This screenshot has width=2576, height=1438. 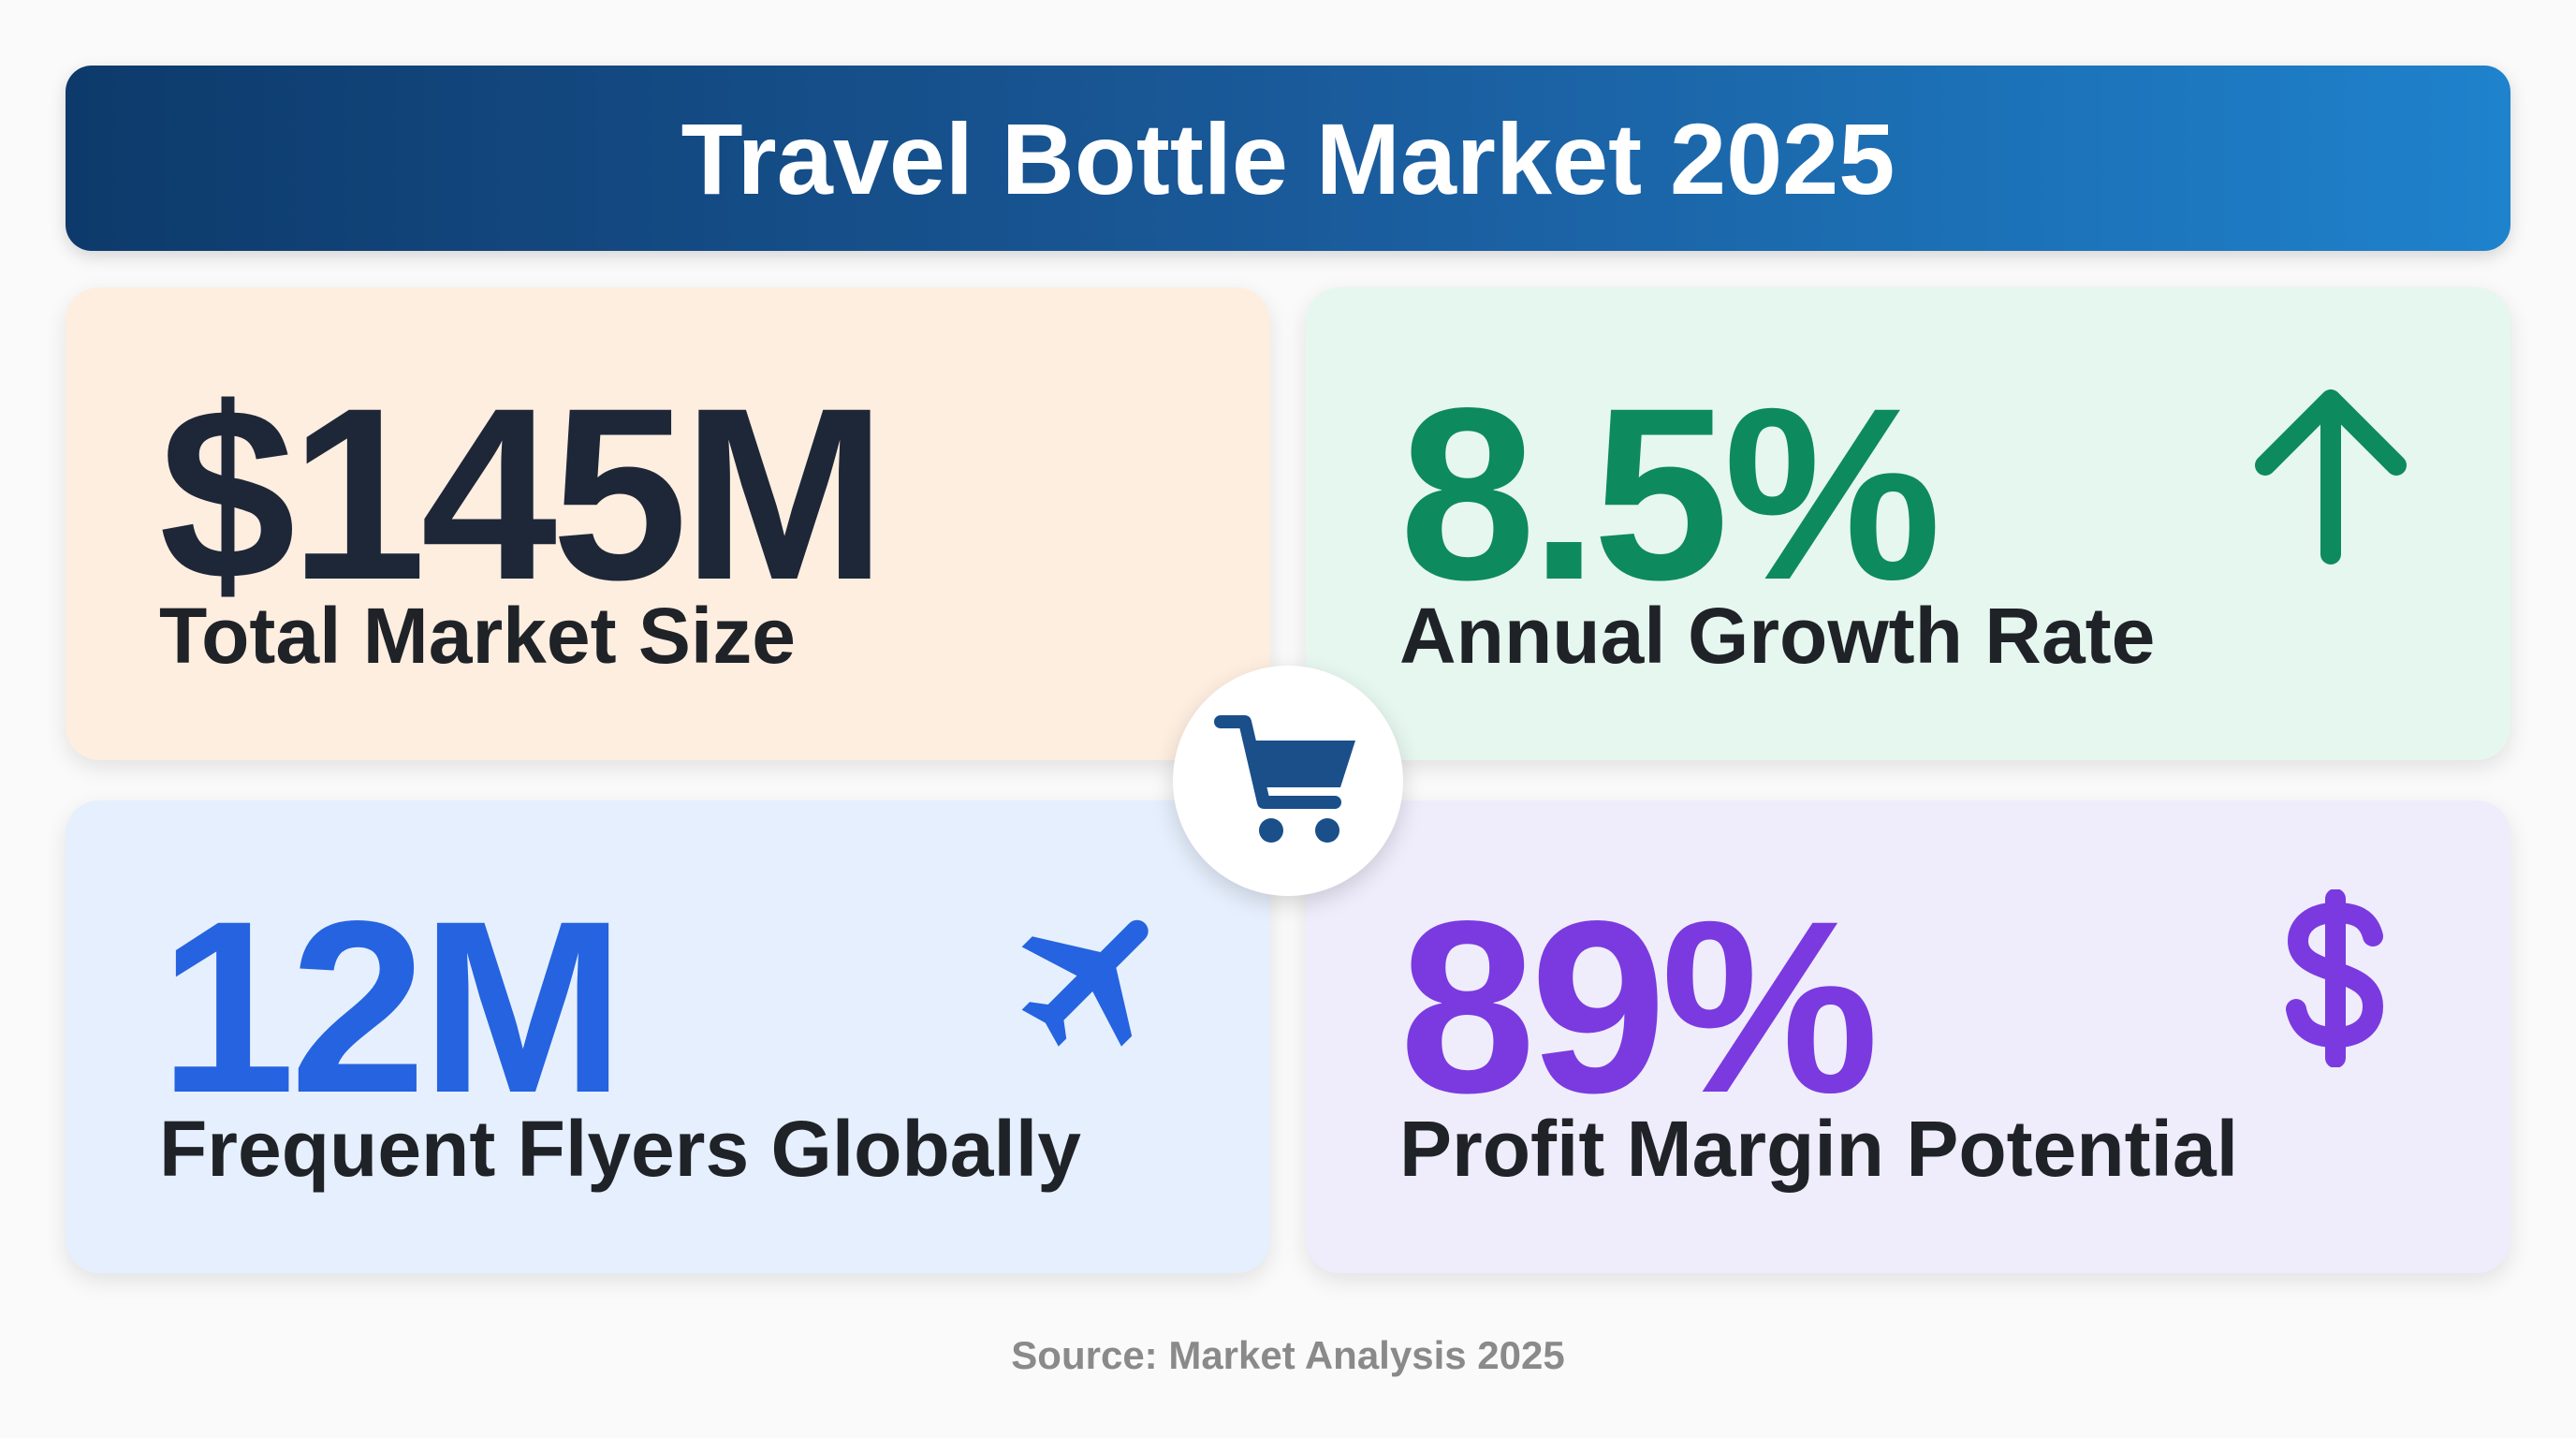 What do you see at coordinates (1639, 1007) in the screenshot?
I see `kpi-value: 89%` at bounding box center [1639, 1007].